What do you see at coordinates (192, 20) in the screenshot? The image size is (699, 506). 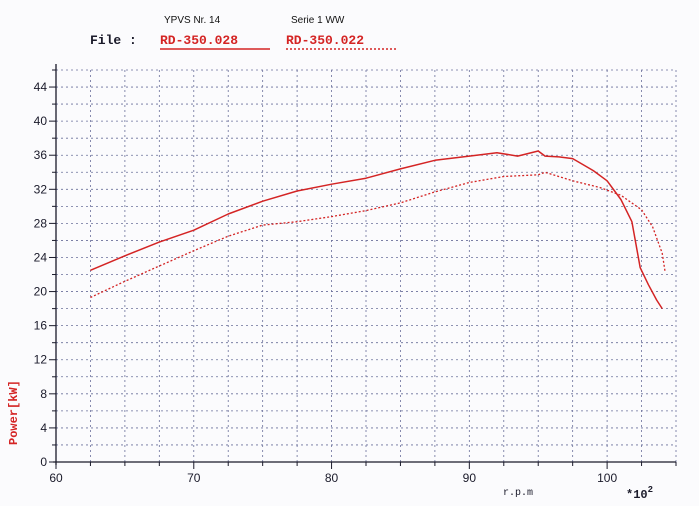 I see `header-col1: YPVS Nr. 14` at bounding box center [192, 20].